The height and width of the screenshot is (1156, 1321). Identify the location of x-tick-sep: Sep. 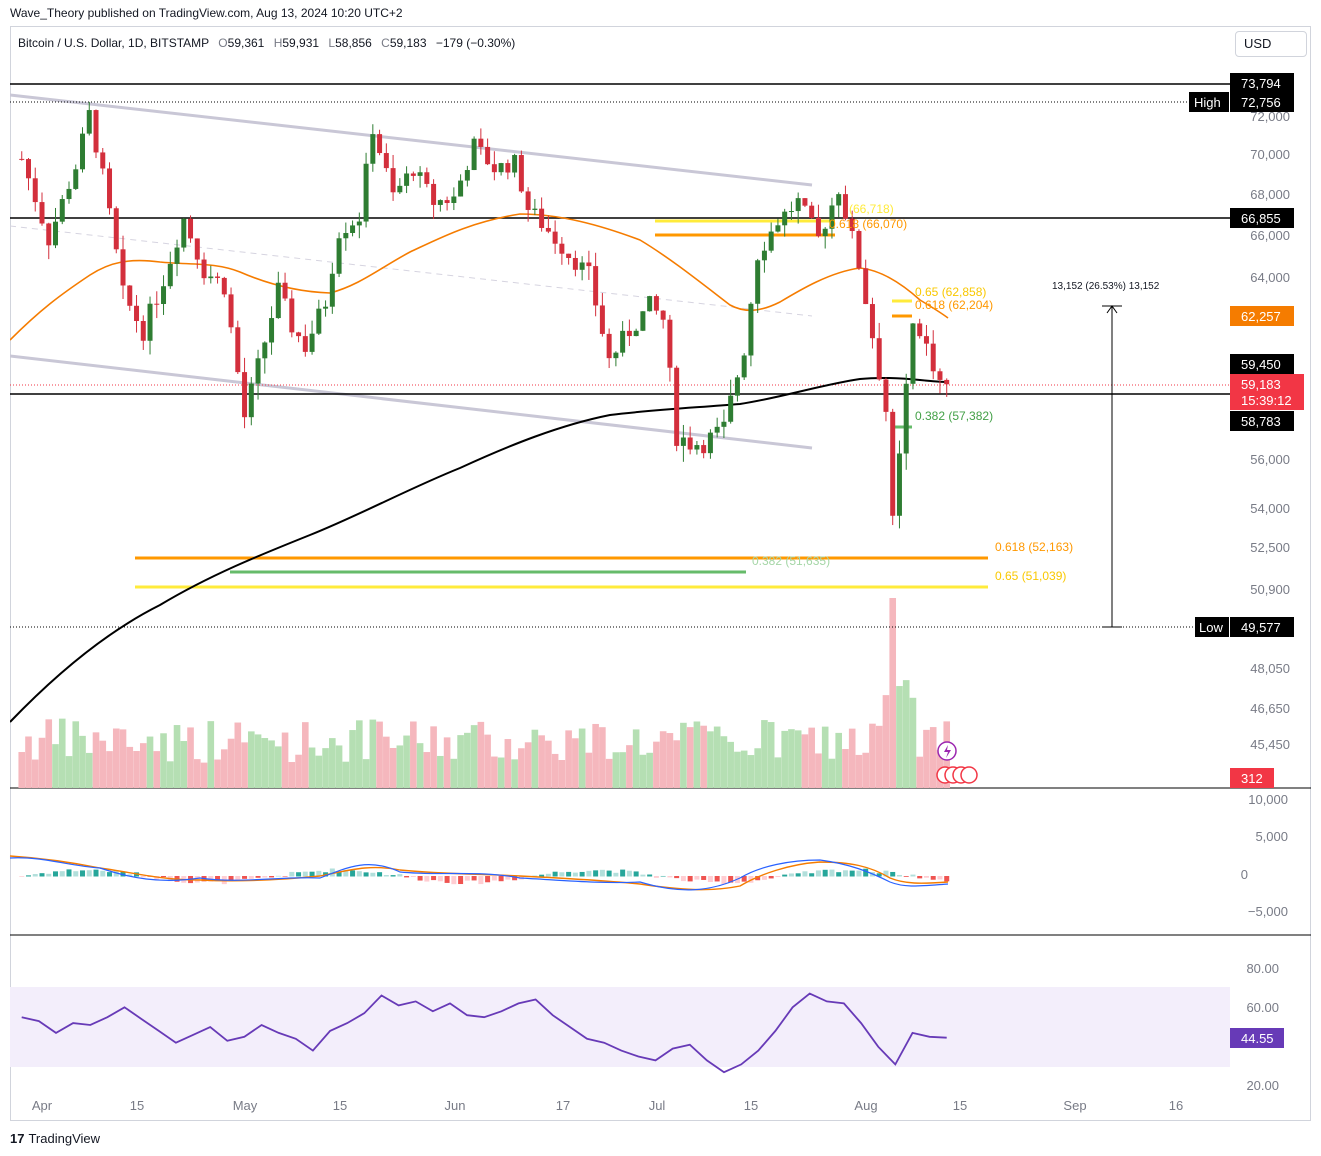
(1074, 1105).